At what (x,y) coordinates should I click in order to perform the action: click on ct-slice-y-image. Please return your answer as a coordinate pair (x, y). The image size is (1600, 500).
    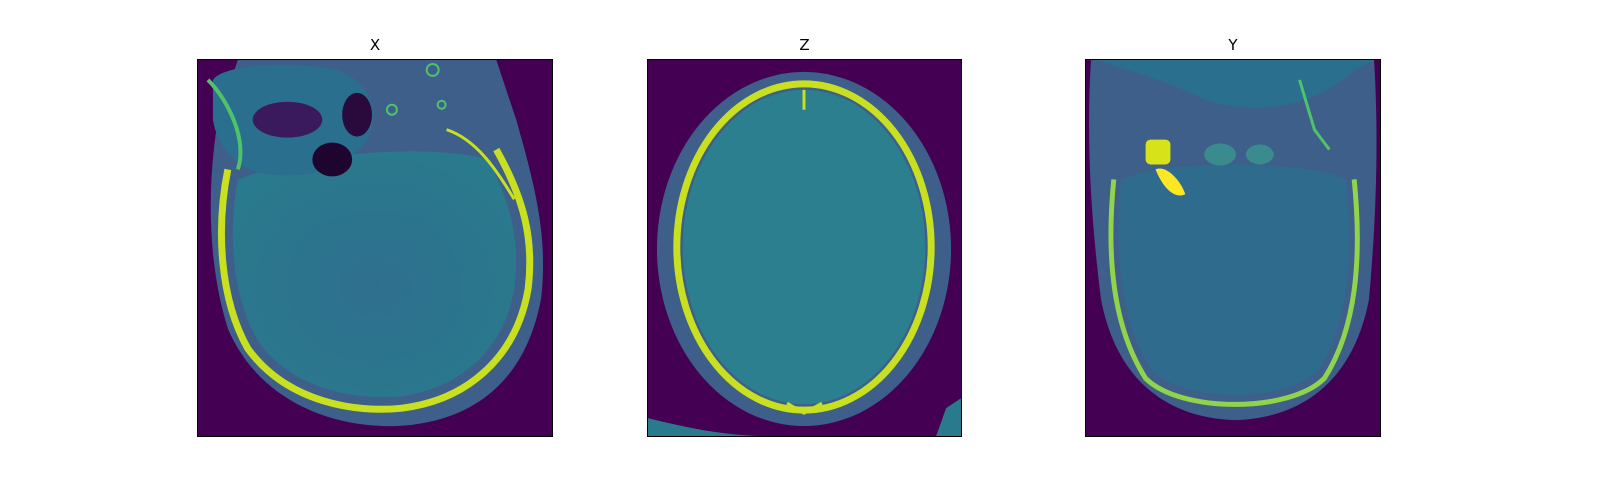
    Looking at the image, I should click on (1233, 248).